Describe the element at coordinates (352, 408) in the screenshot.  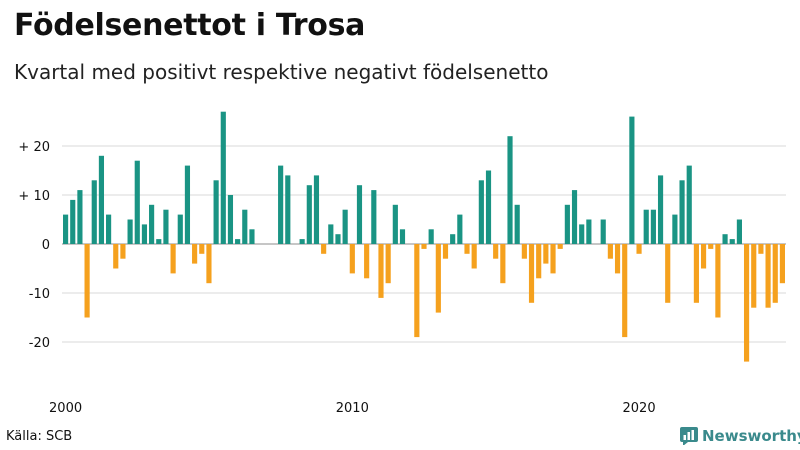
I see `x-tick-label: 2010` at that location.